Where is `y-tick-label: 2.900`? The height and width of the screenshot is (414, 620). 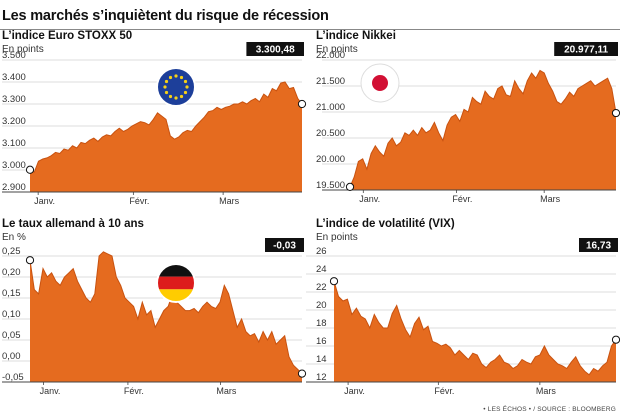
y-tick-label: 2.900 is located at coordinates (14, 187).